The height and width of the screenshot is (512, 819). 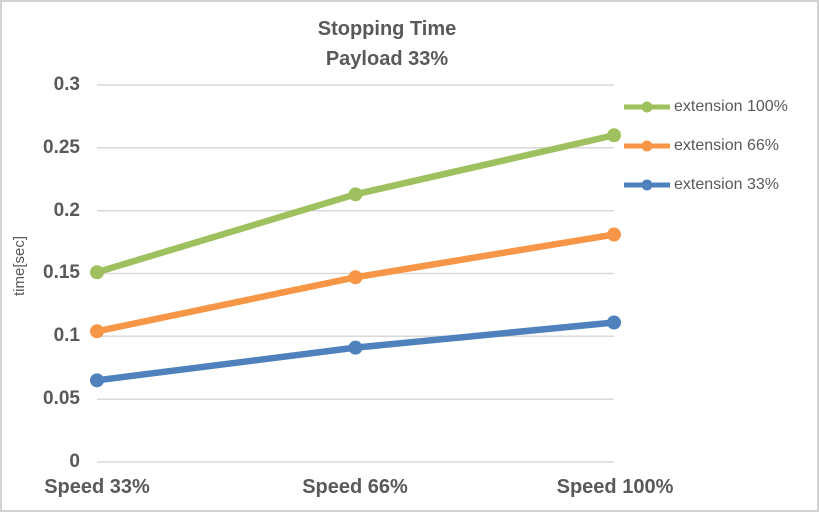 What do you see at coordinates (615, 487) in the screenshot?
I see `x-axis-label: Speed 100%` at bounding box center [615, 487].